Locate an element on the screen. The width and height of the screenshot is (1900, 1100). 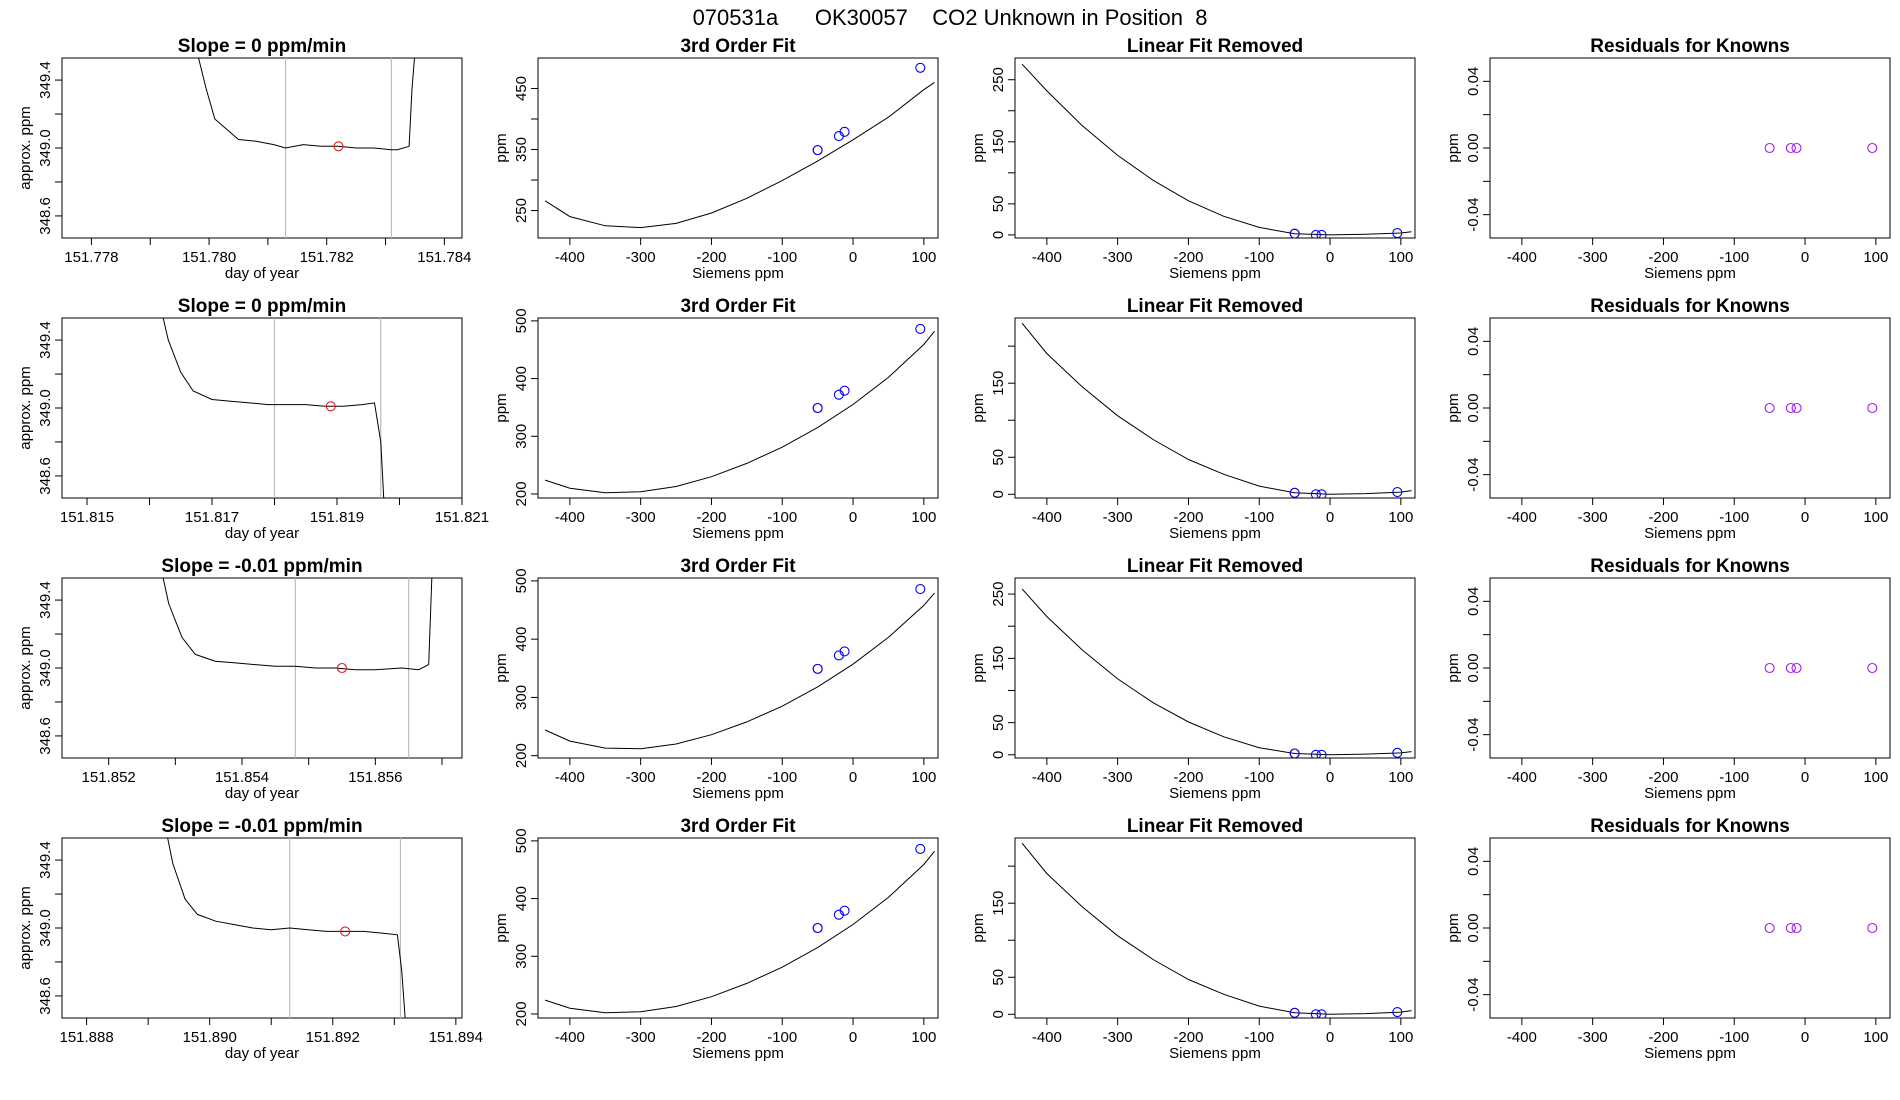
x-tick-label: 151.821 is located at coordinates (462, 517).